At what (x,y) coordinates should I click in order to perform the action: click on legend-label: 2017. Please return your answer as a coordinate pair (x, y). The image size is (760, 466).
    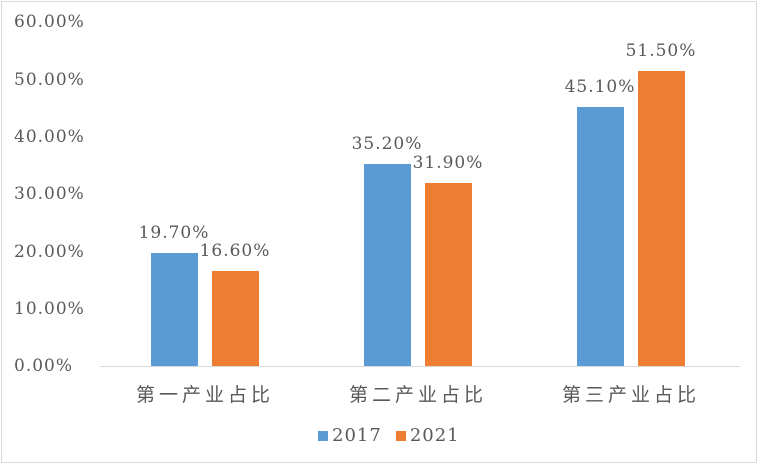
    Looking at the image, I should click on (357, 435).